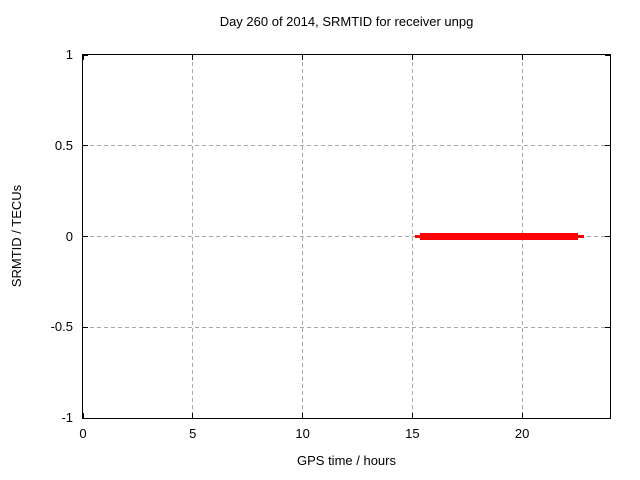  What do you see at coordinates (346, 460) in the screenshot?
I see `x-axis-label: GPS time / hours` at bounding box center [346, 460].